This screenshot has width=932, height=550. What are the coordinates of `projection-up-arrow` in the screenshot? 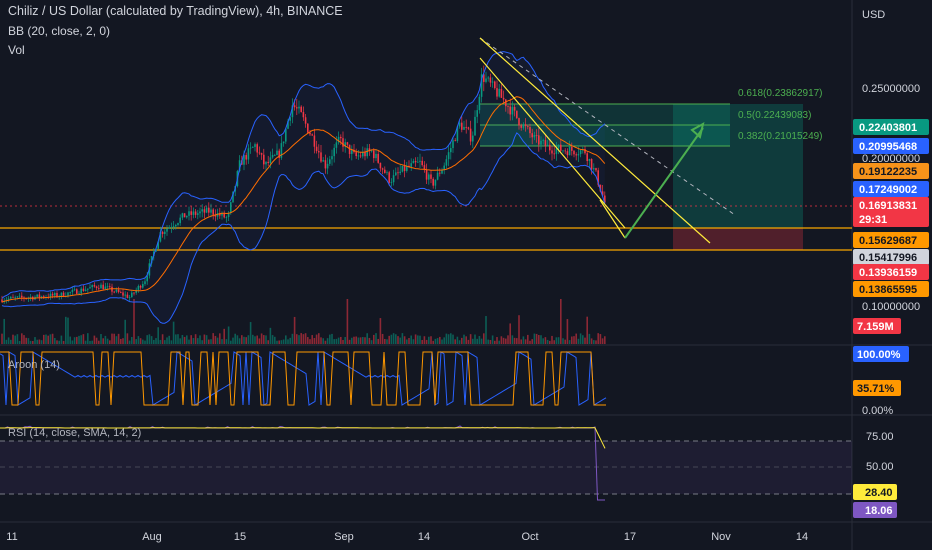 It's located at (664, 183).